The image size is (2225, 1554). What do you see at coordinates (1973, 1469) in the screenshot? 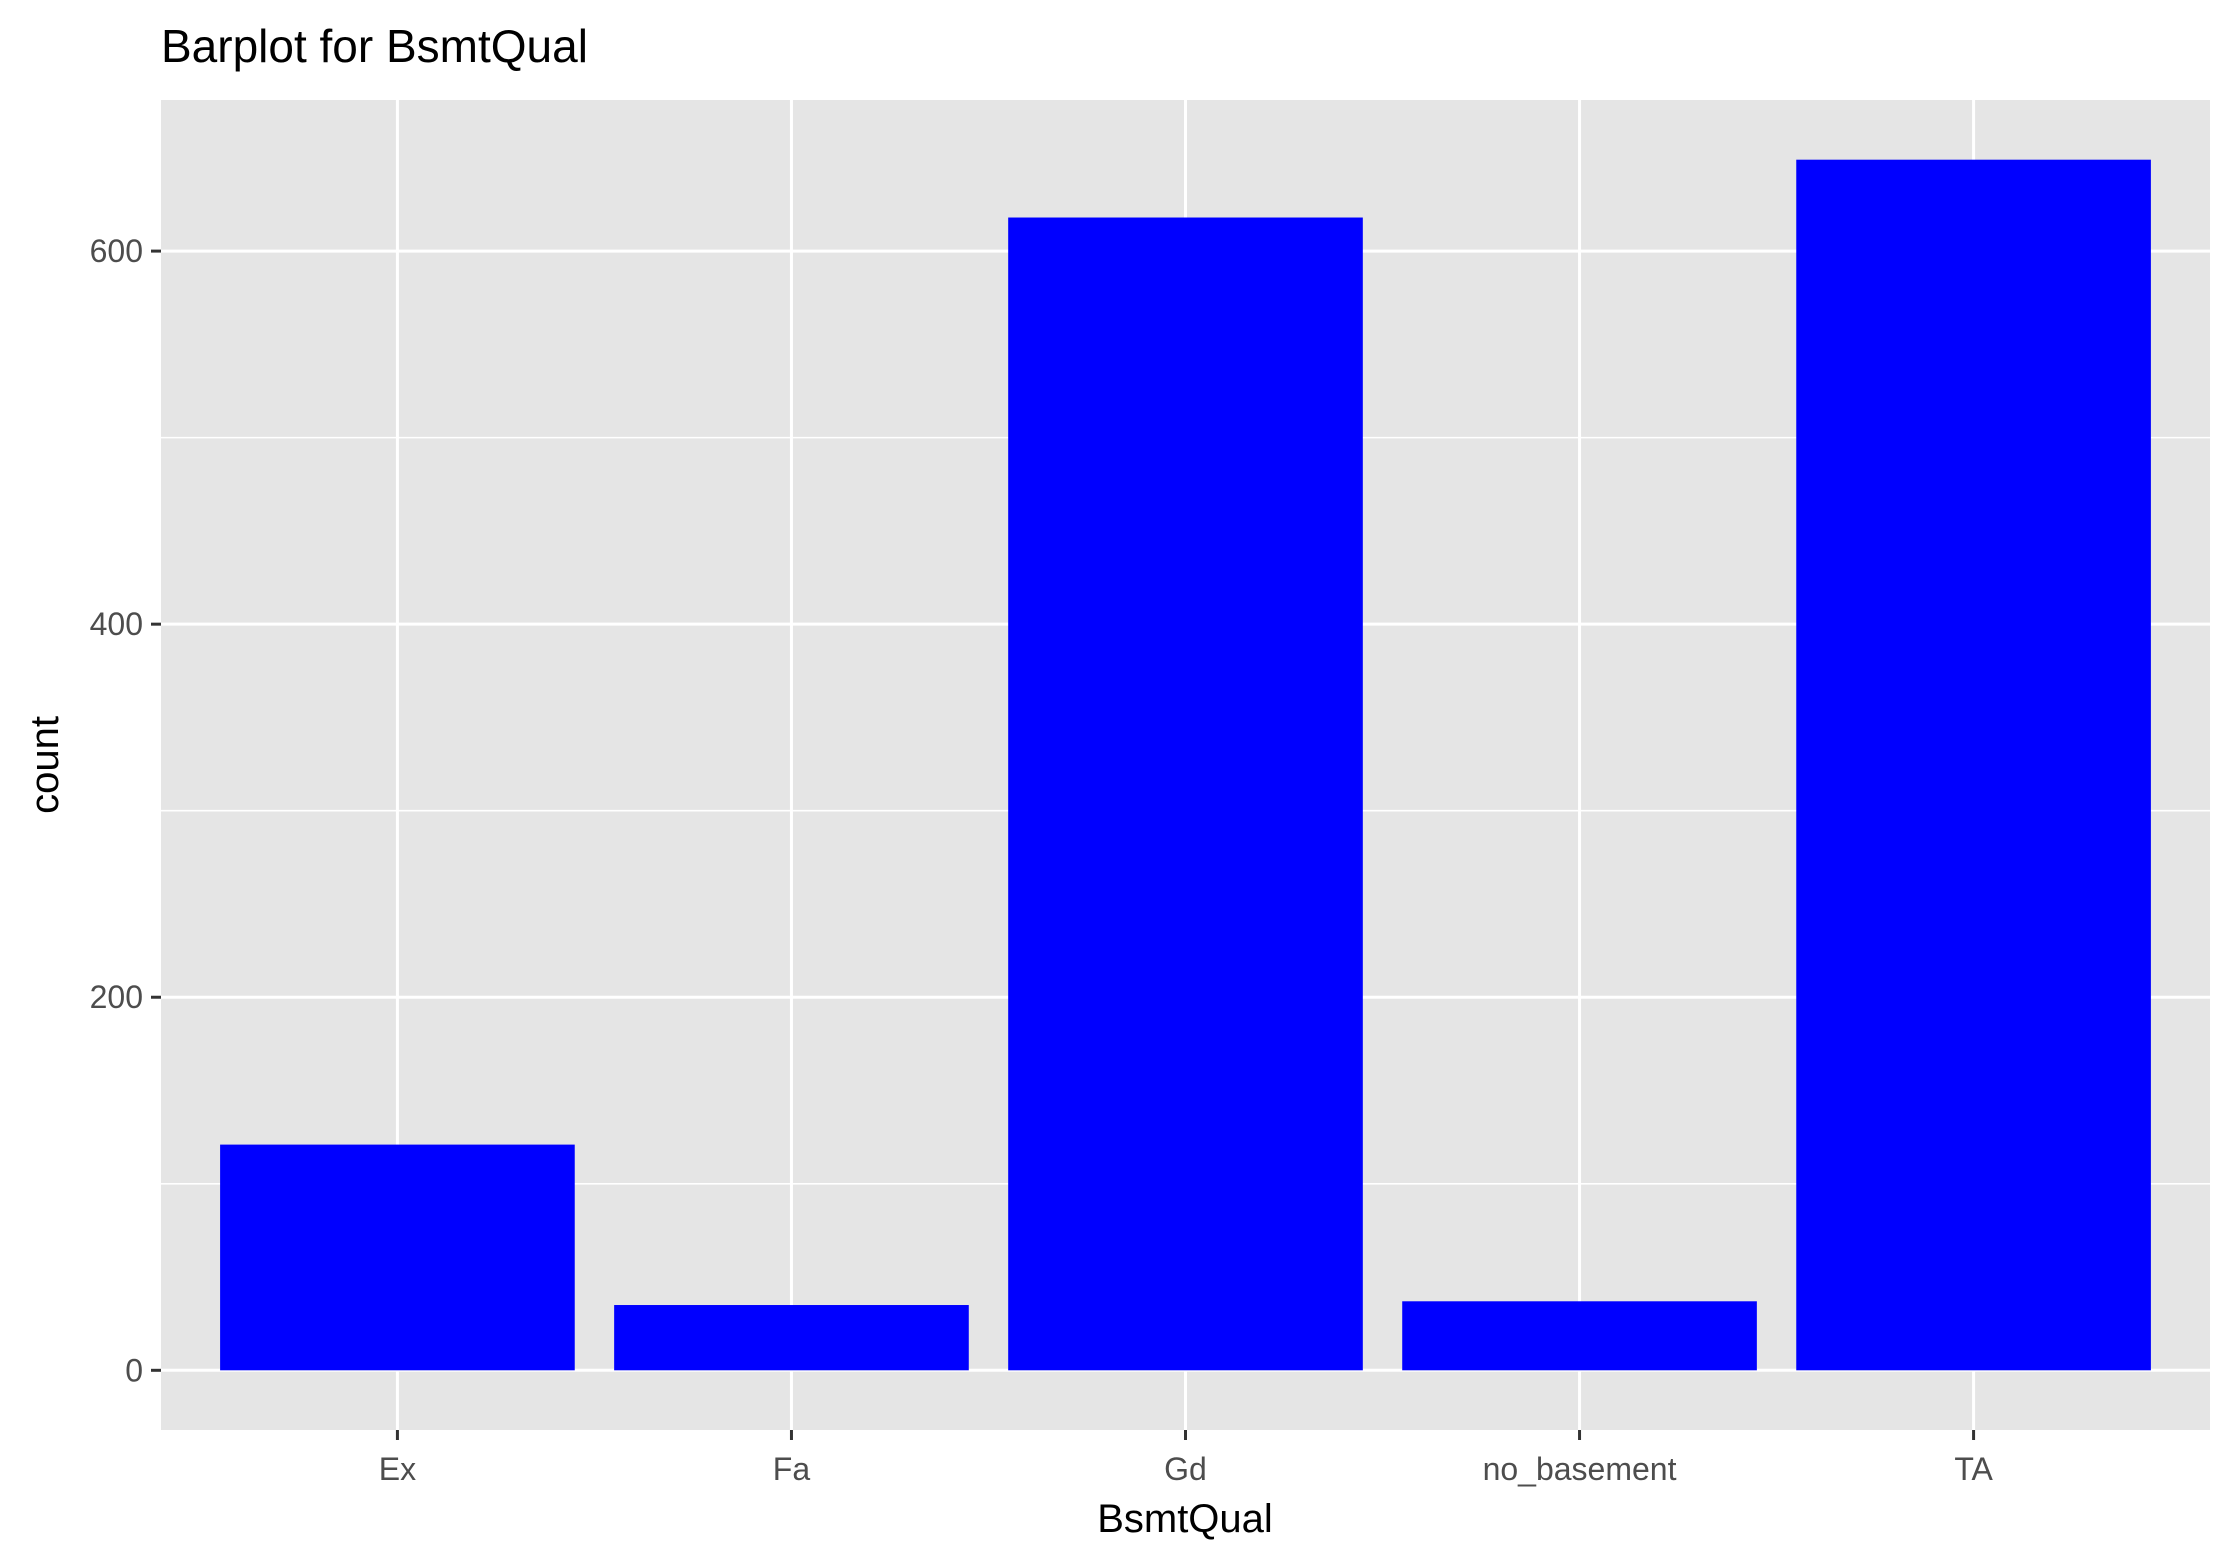
I see `x-tick-label: TA` at bounding box center [1973, 1469].